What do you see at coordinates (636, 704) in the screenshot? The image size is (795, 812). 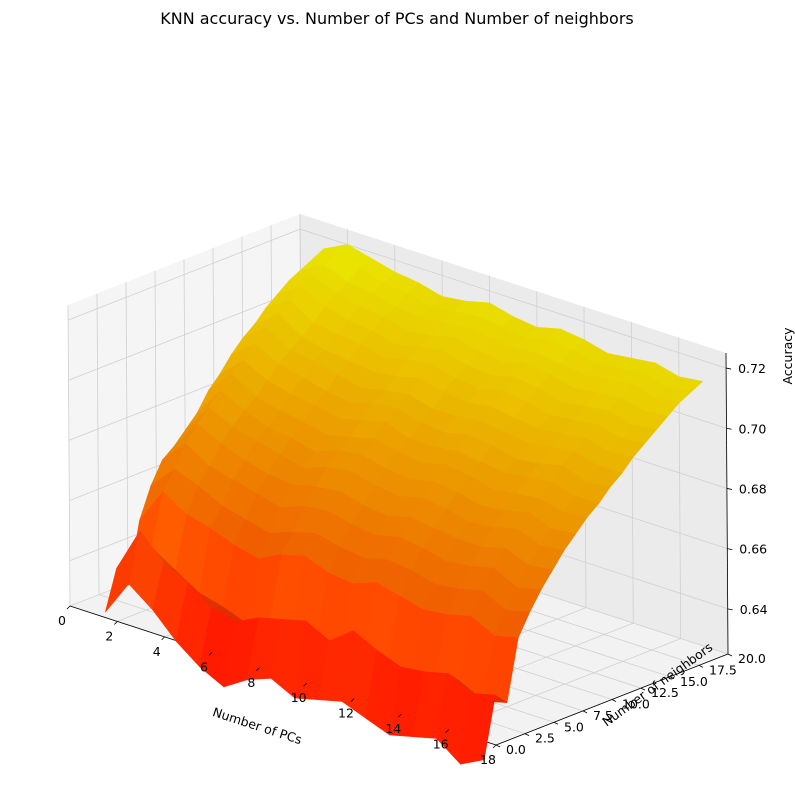 I see `y-tick-label: 10.0` at bounding box center [636, 704].